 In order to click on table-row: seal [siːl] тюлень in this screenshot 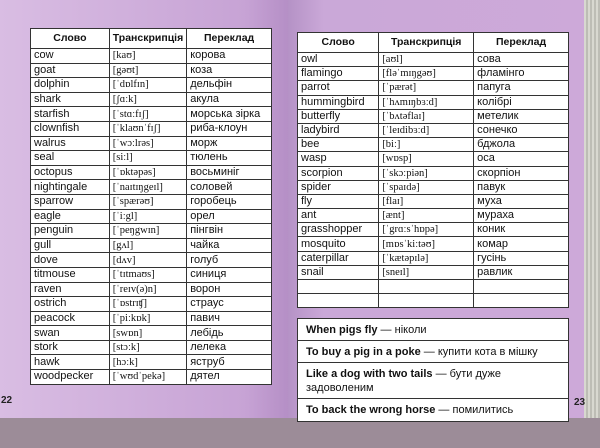, I will do `click(151, 158)`.